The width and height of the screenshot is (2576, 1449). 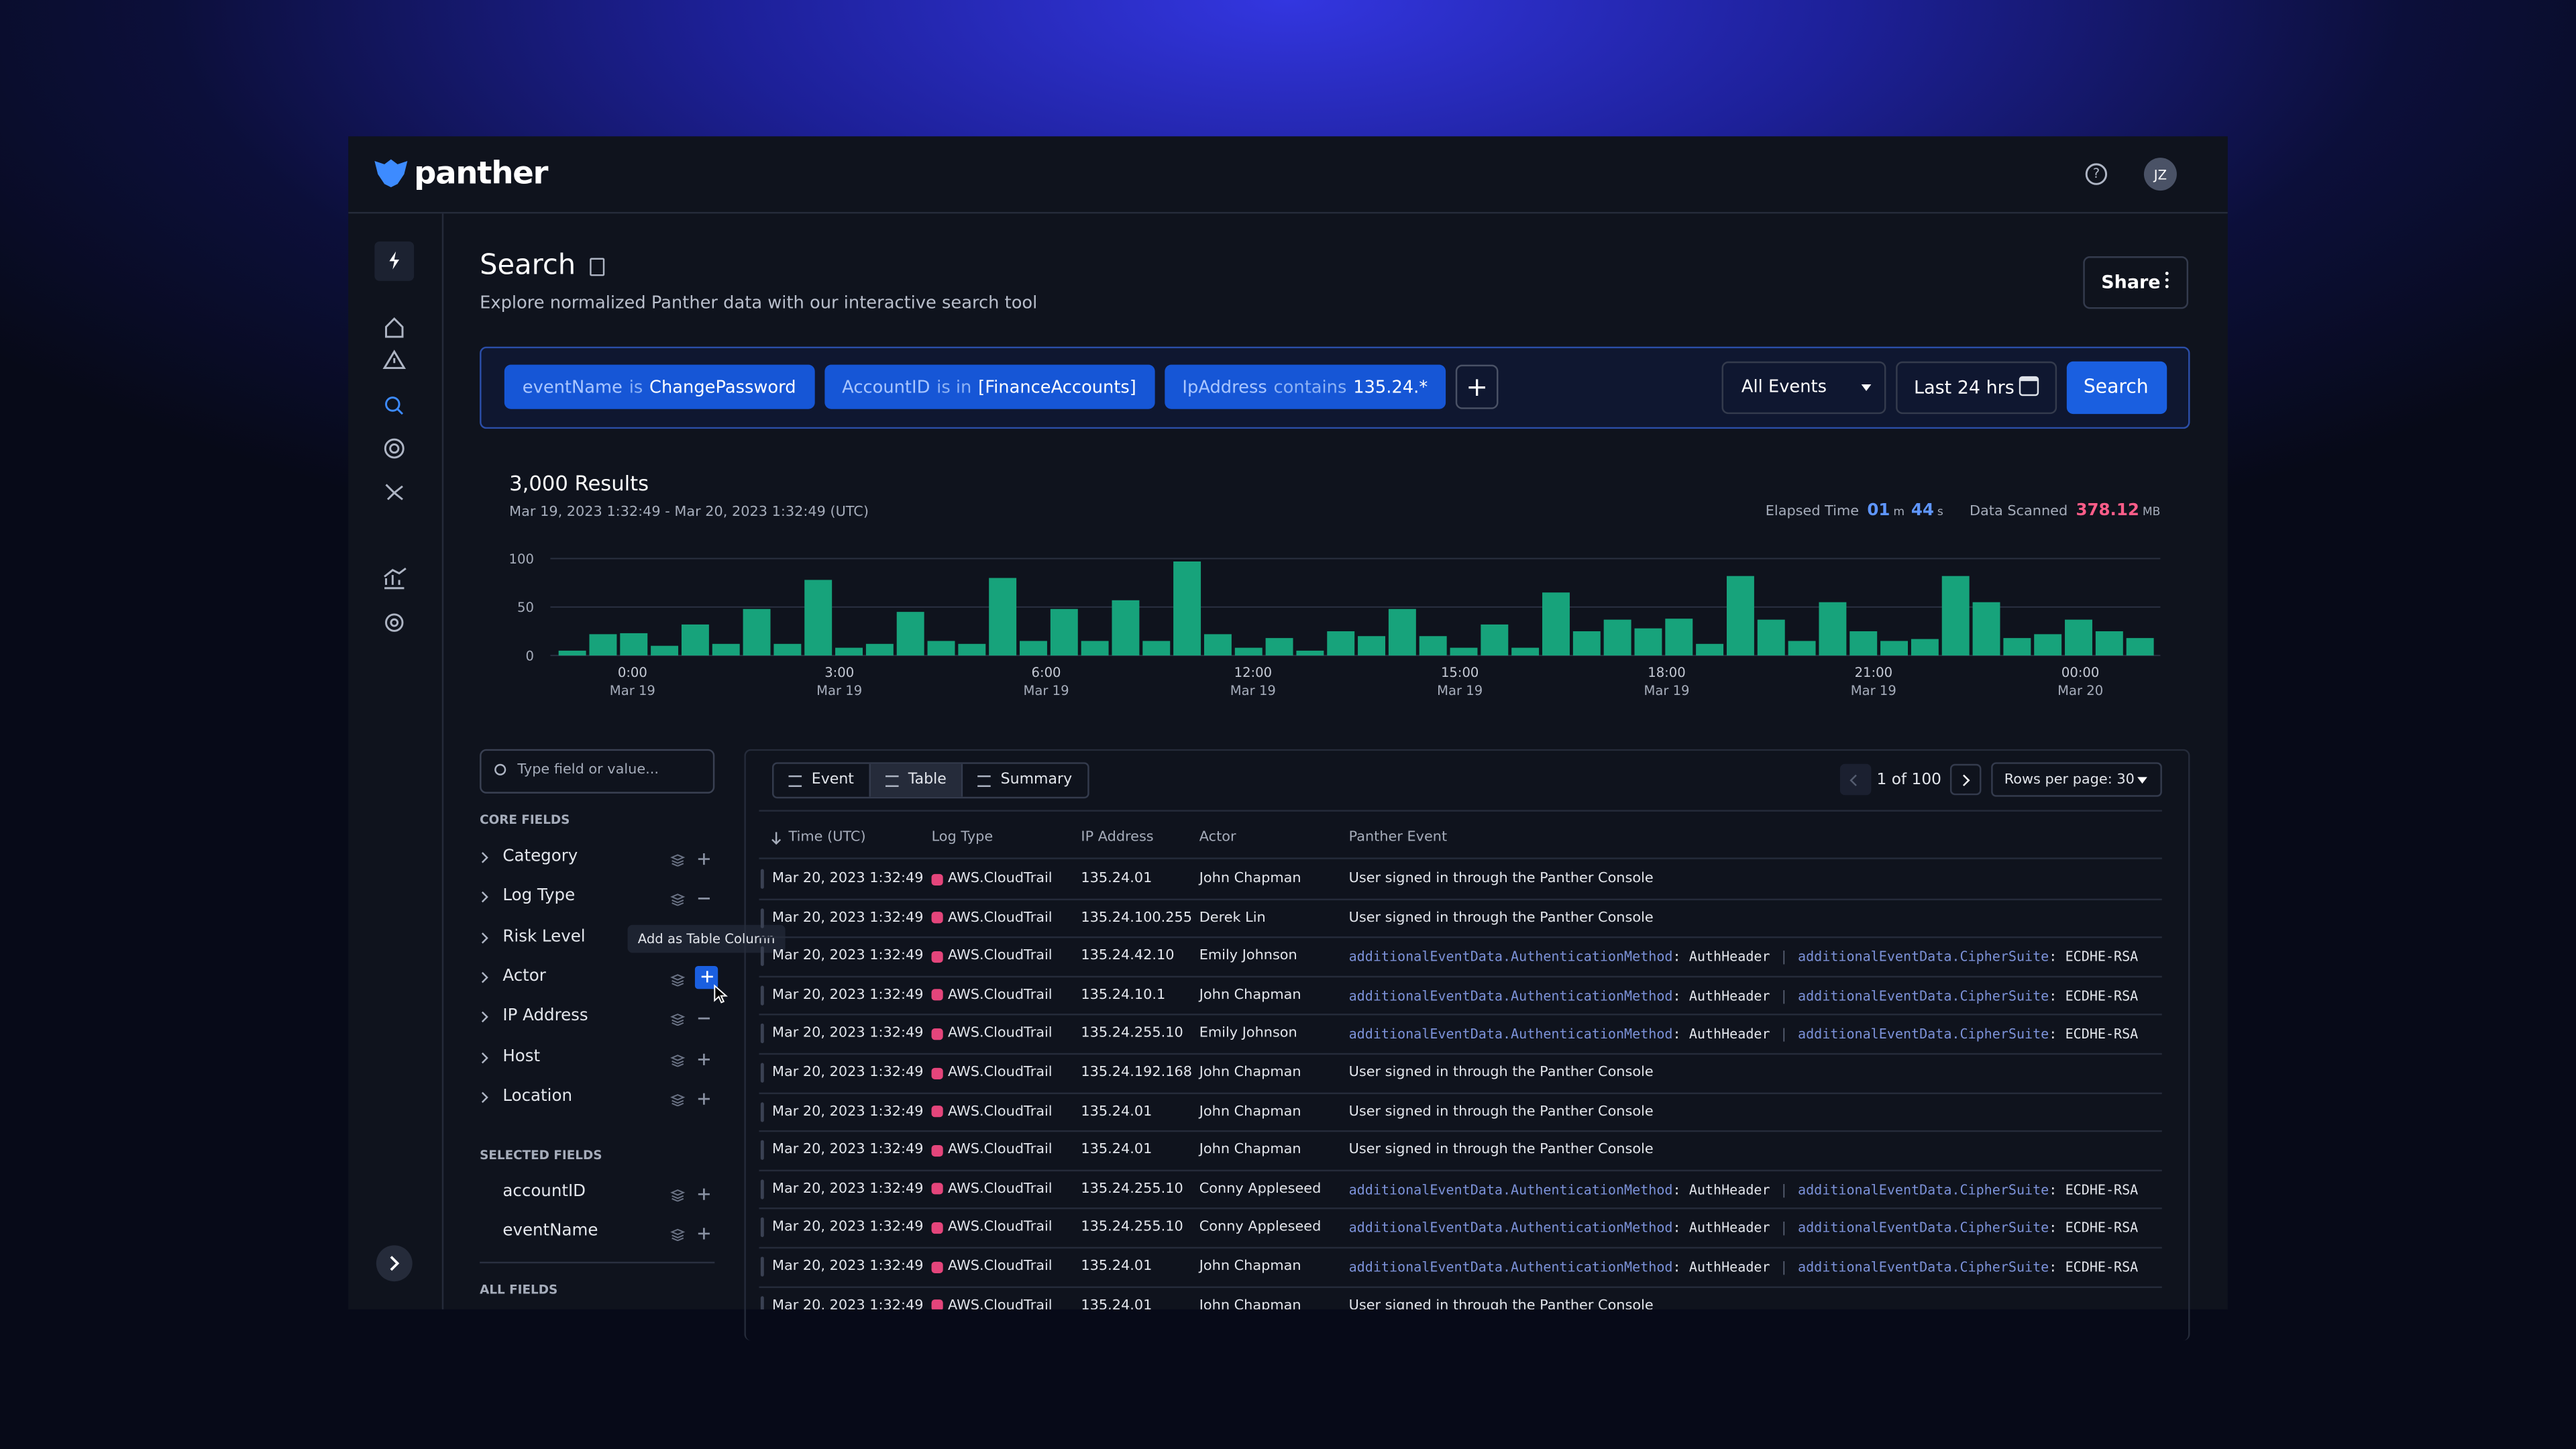 What do you see at coordinates (659, 386) in the screenshot?
I see `filter-chip: eventName is ChangePassword` at bounding box center [659, 386].